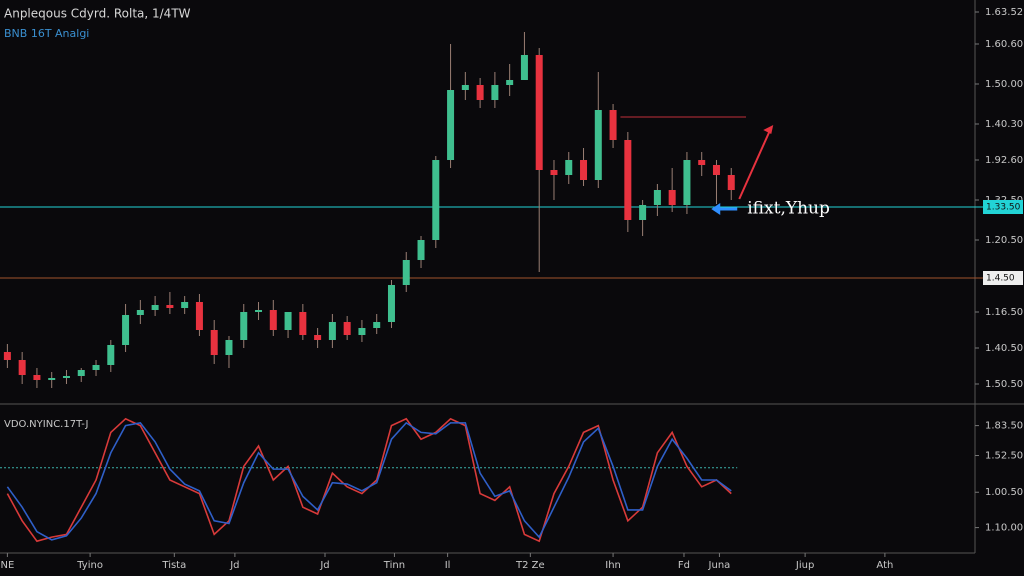 The image size is (1024, 576). Describe the element at coordinates (1004, 84) in the screenshot. I see `y-tick-label: 1.50.00` at that location.